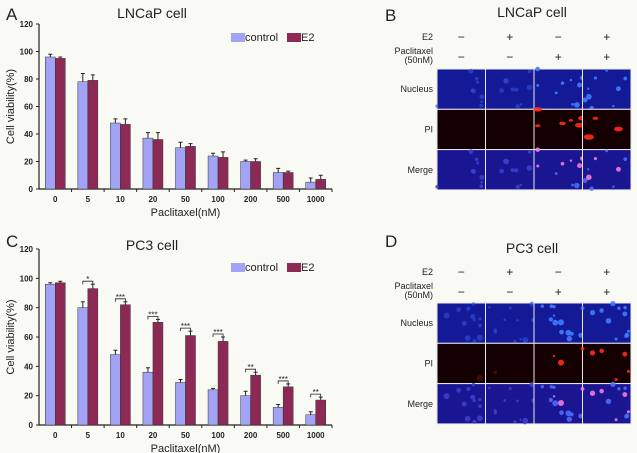 This screenshot has width=637, height=453. Describe the element at coordinates (28, 308) in the screenshot. I see `y-tick-label: 80` at that location.